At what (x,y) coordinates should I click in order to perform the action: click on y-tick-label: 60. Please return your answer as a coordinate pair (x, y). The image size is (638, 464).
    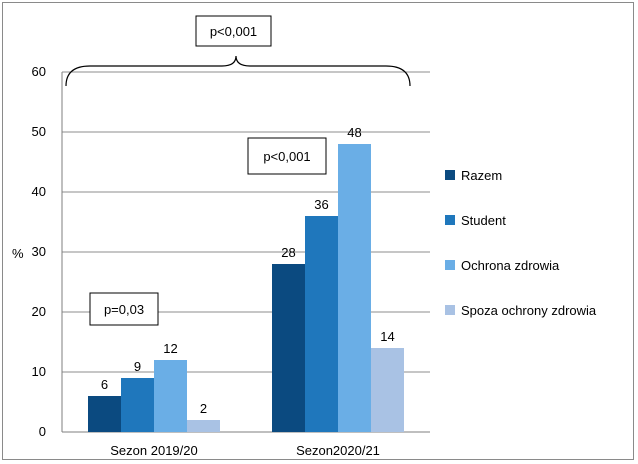
    Looking at the image, I should click on (39, 71).